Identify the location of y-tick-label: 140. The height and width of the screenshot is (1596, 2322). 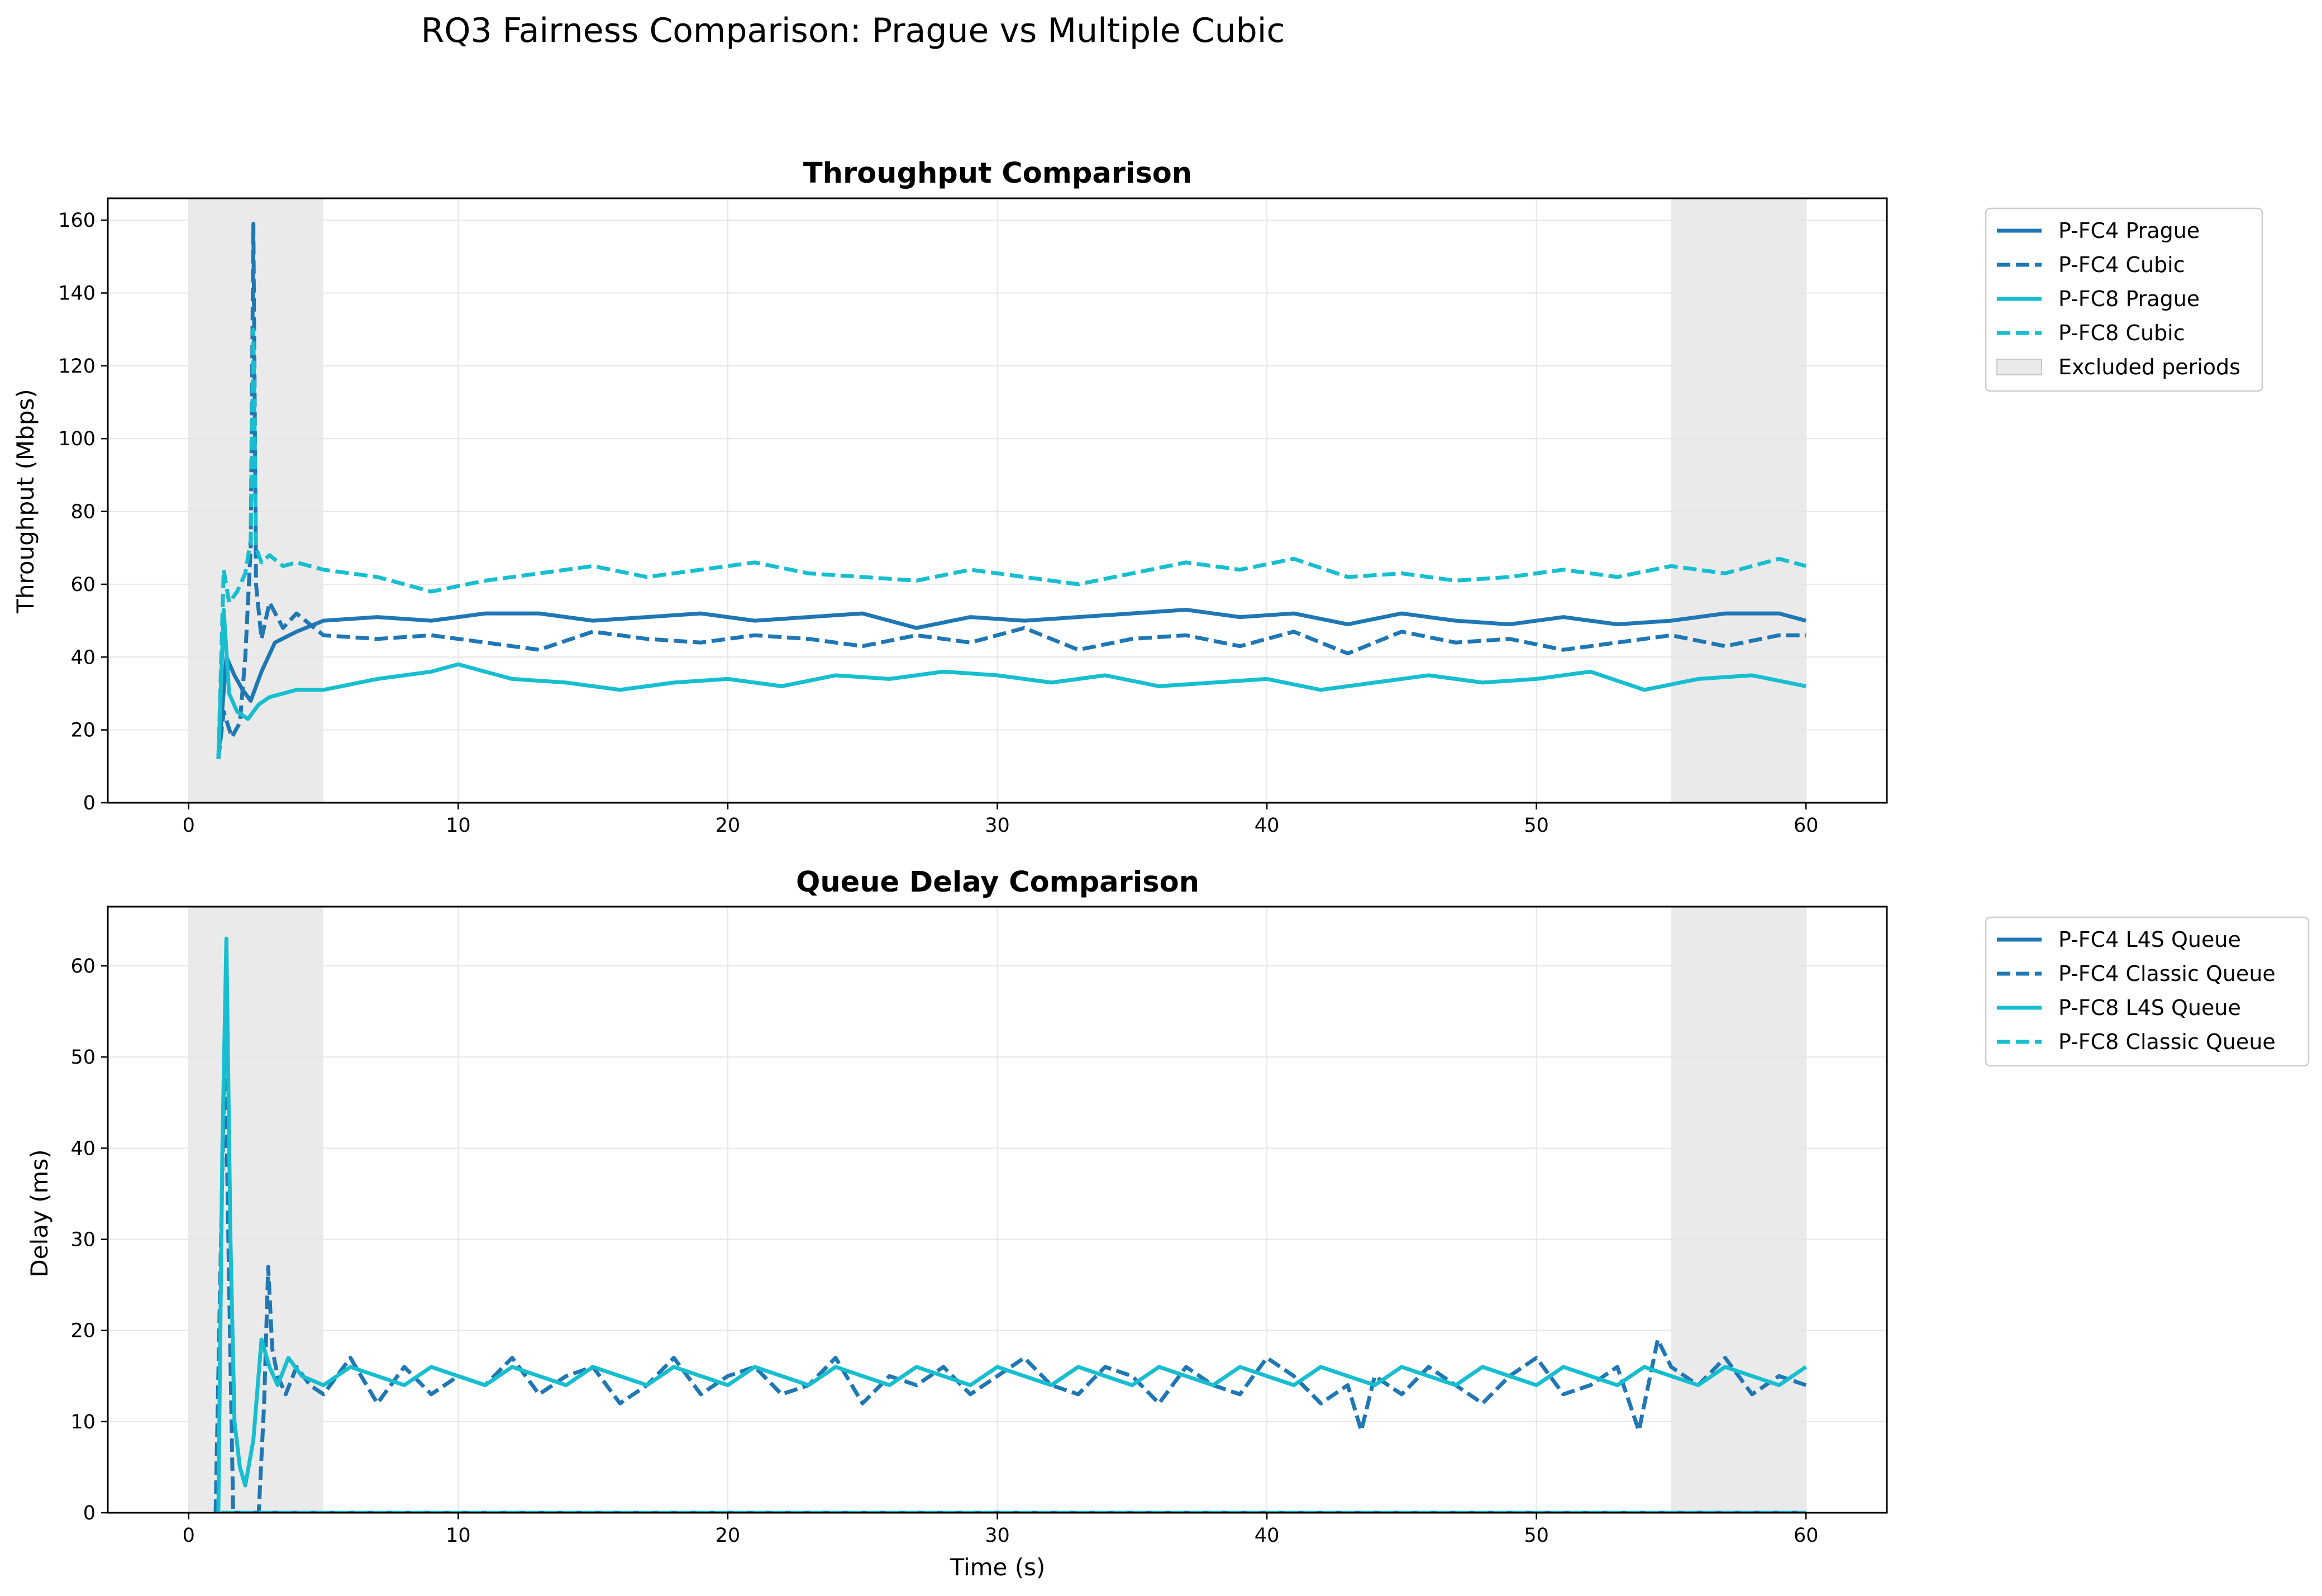
(77, 293).